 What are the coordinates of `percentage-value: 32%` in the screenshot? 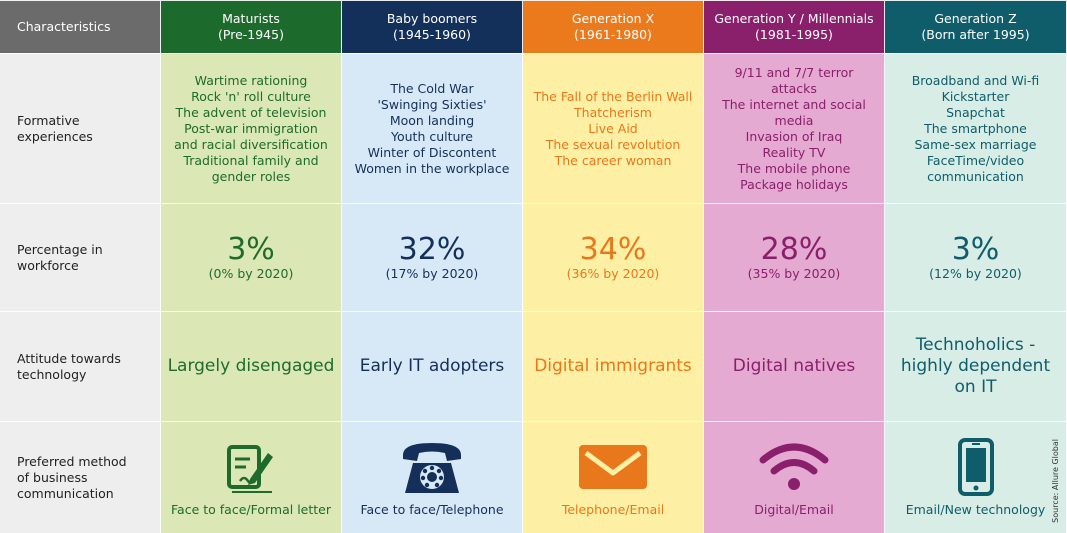 It's located at (432, 249).